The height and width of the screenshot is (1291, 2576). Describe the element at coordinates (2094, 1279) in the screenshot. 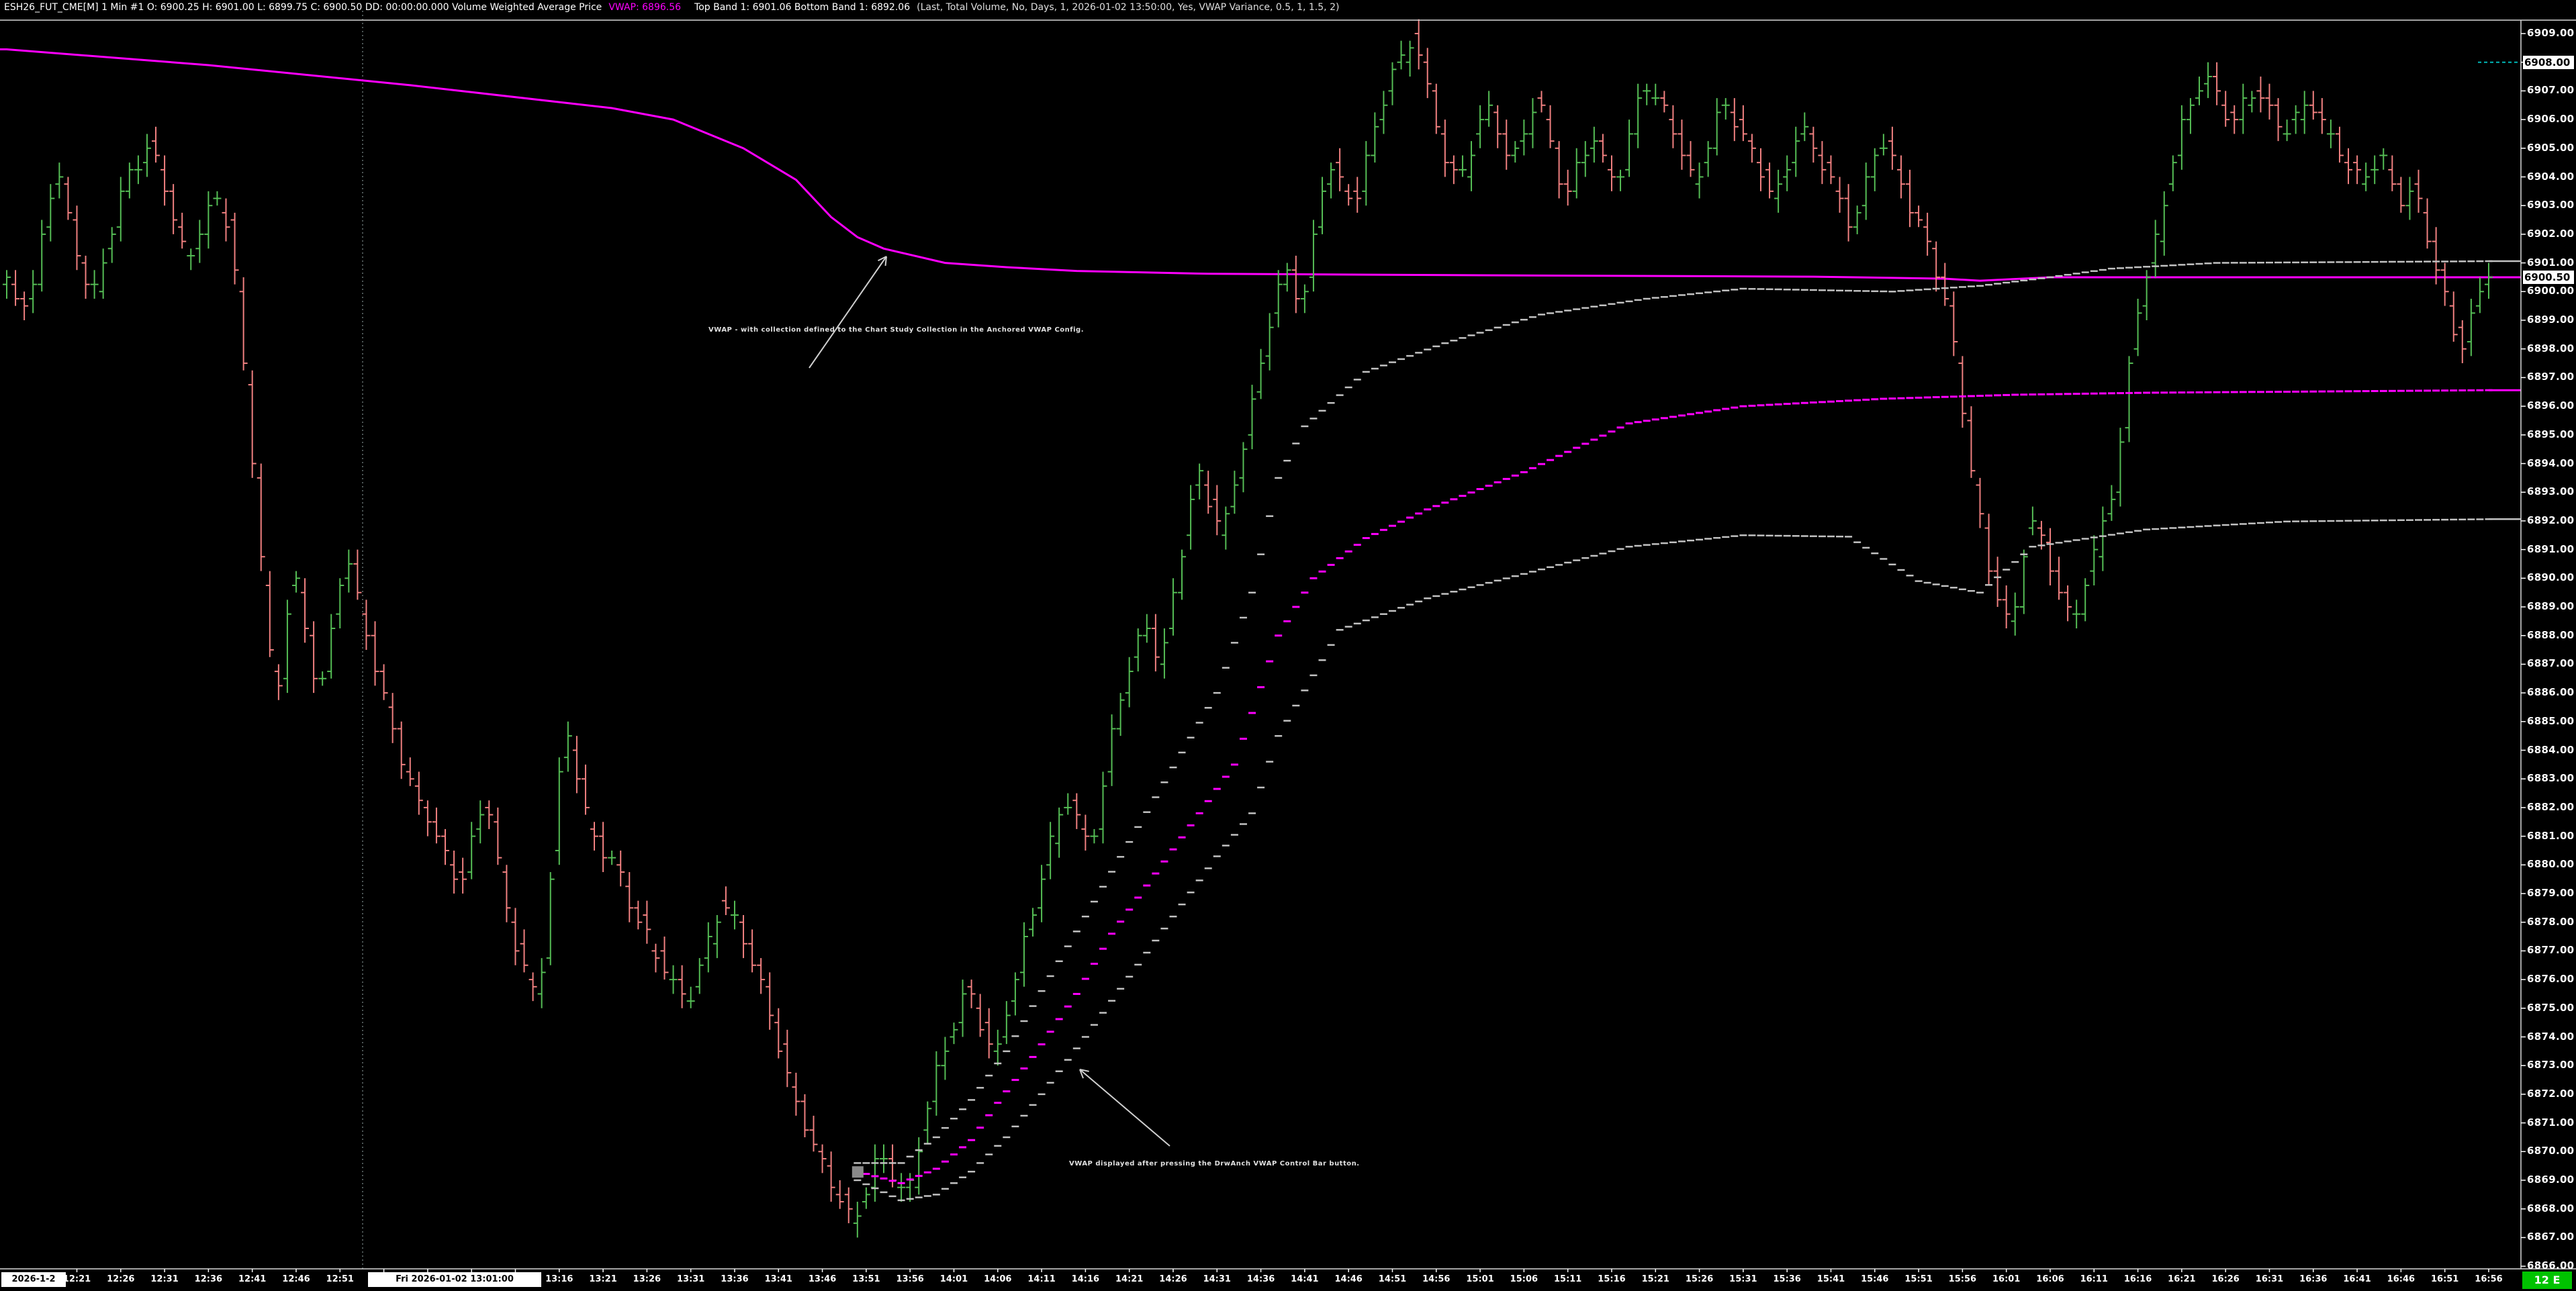

I see `time-axis-label: 16:11` at that location.